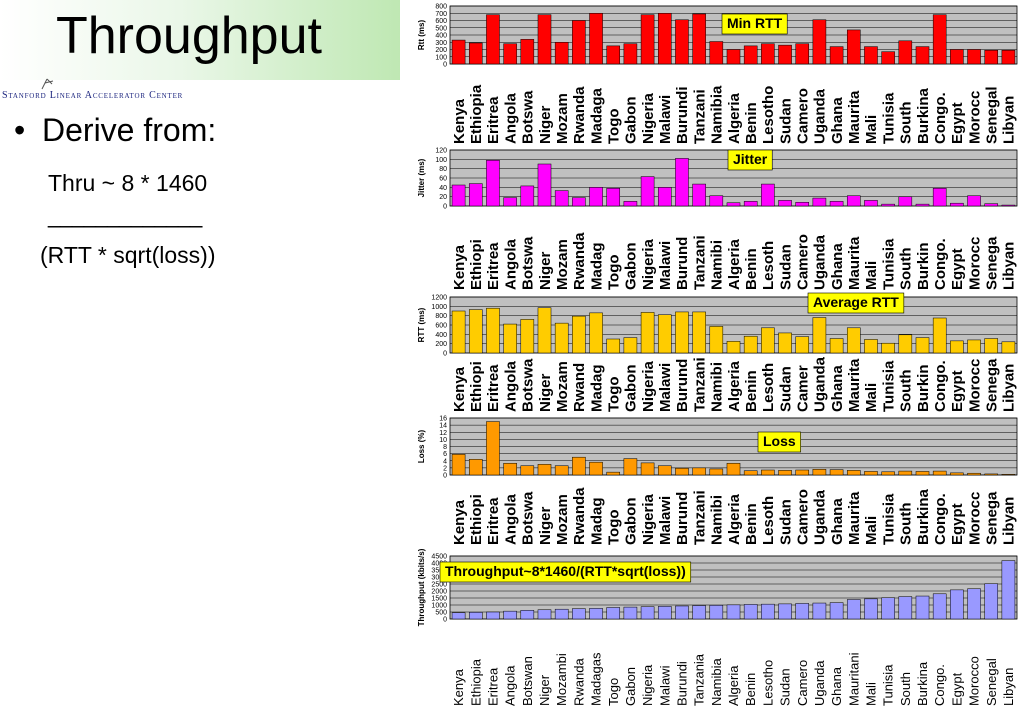 The image size is (1023, 708). What do you see at coordinates (441, 326) in the screenshot?
I see `y-tick-label: 600` at bounding box center [441, 326].